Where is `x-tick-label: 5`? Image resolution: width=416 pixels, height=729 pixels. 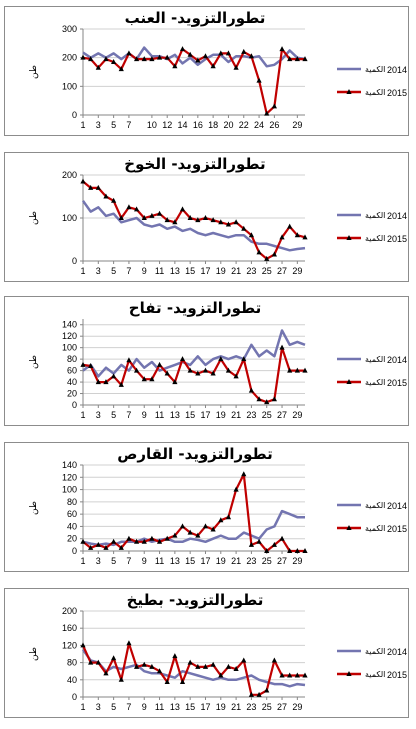
x-tick-label: 5 is located at coordinates (113, 415).